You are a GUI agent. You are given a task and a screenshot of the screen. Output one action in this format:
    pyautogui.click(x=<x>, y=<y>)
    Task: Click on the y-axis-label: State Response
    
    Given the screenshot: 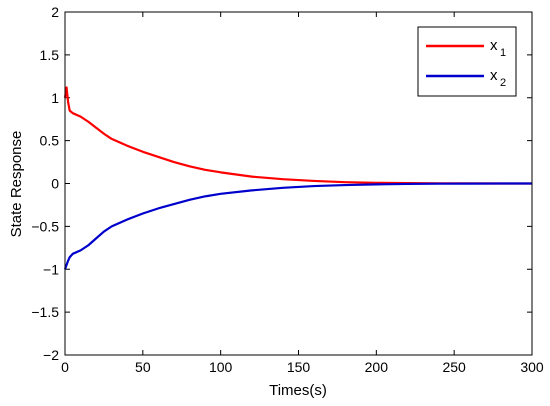 What is the action you would take?
    pyautogui.click(x=16, y=184)
    